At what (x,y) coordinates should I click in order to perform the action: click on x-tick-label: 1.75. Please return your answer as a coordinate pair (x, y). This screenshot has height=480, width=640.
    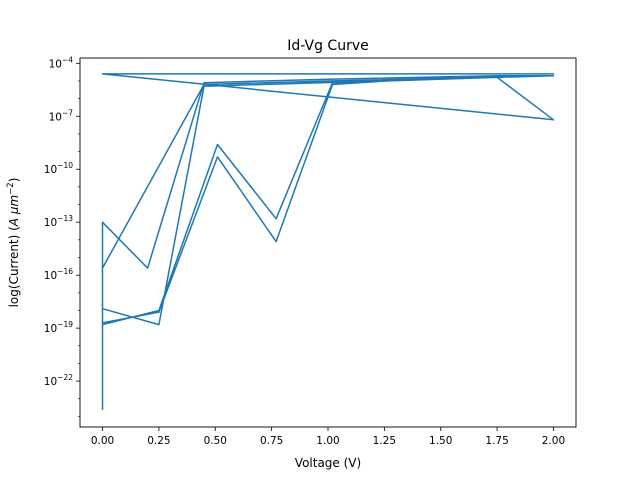
    Looking at the image, I should click on (496, 441).